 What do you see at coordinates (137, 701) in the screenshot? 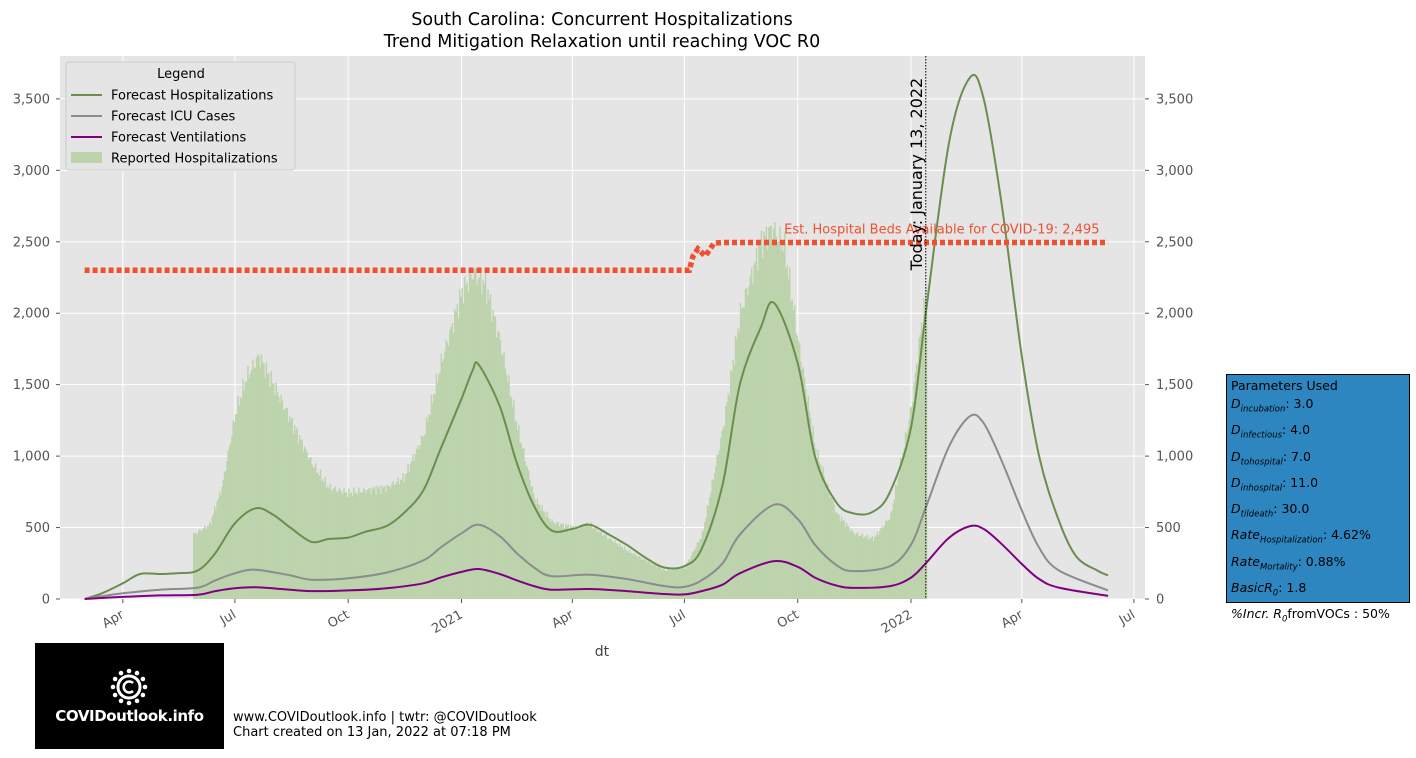
I see `logo-spike` at bounding box center [137, 701].